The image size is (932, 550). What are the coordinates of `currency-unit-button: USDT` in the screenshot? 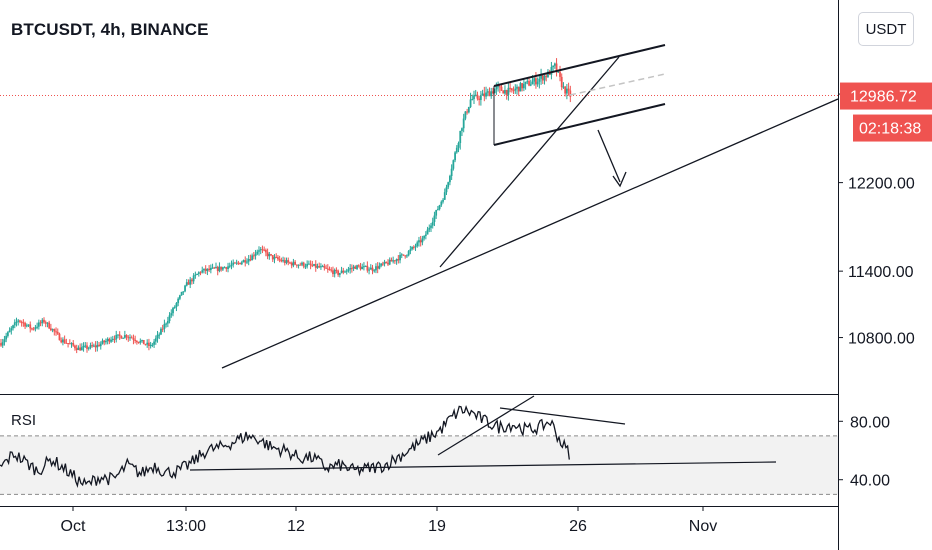 It's located at (886, 29).